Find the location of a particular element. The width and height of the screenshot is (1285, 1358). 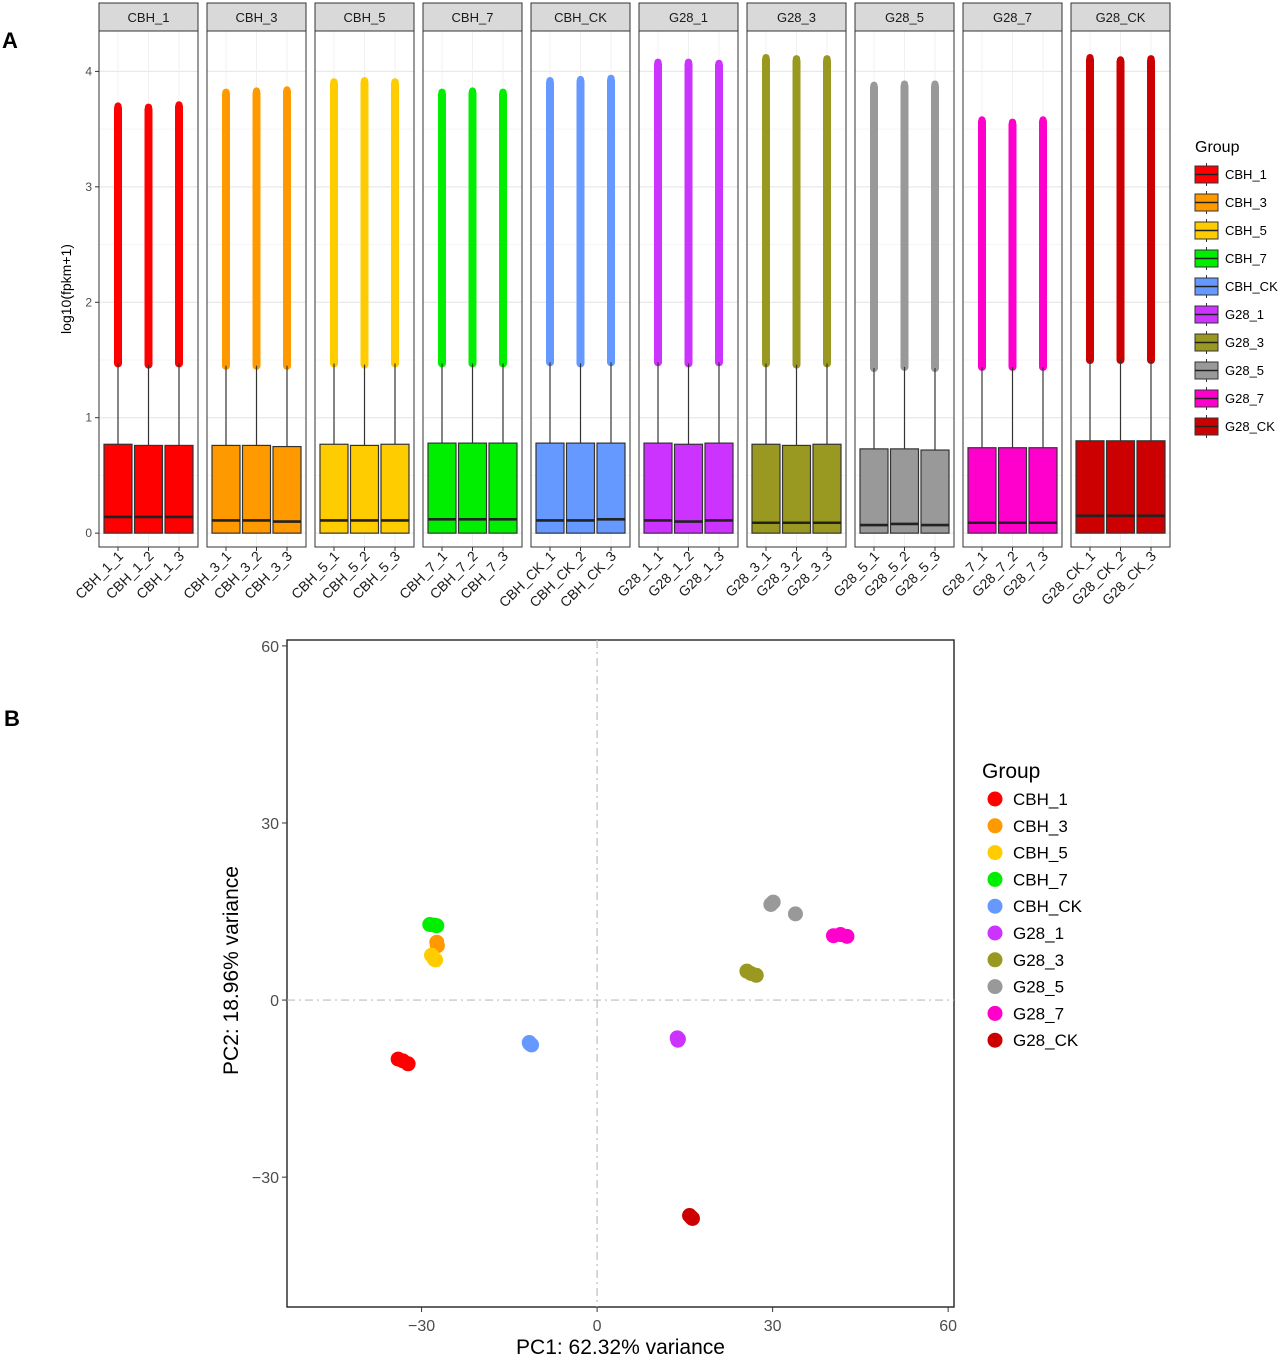

x-tick-label: 60 is located at coordinates (948, 1326).